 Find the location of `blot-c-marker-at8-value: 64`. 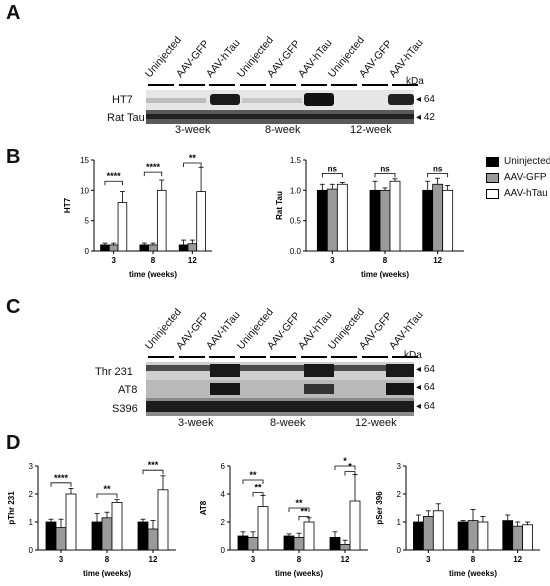

blot-c-marker-at8-value: 64 is located at coordinates (429, 387).